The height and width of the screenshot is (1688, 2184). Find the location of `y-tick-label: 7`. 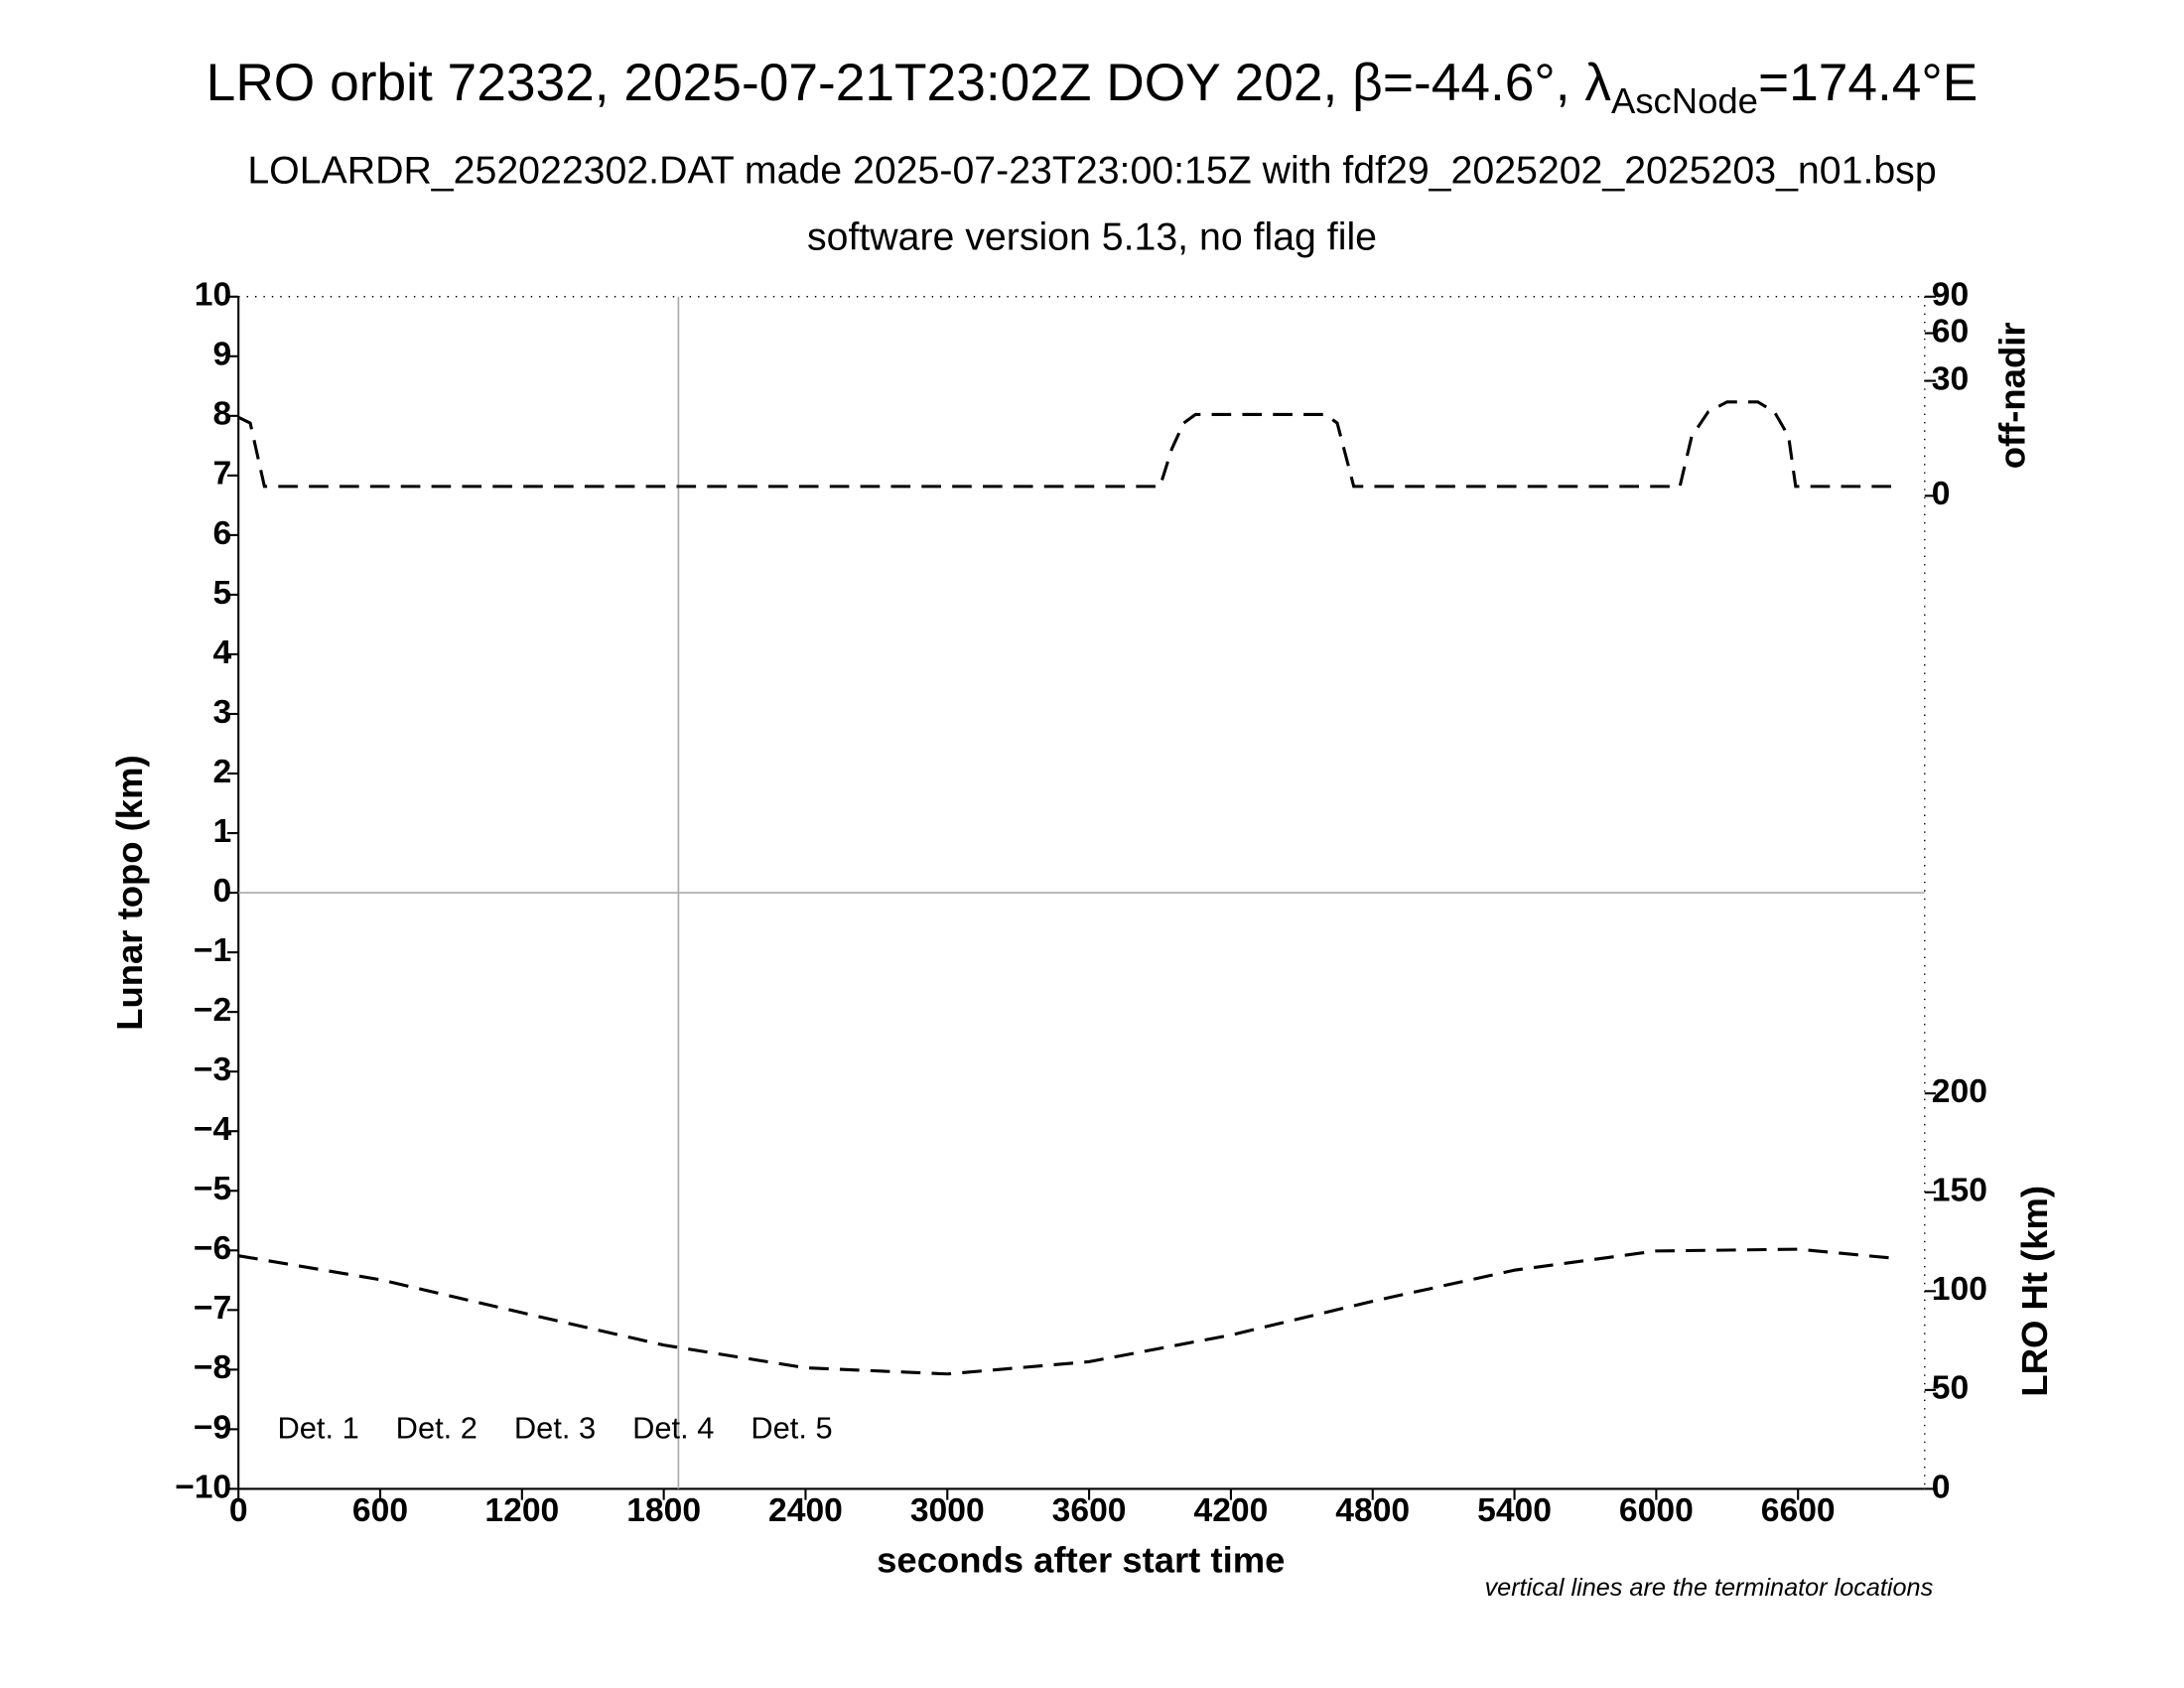

y-tick-label: 7 is located at coordinates (221, 474).